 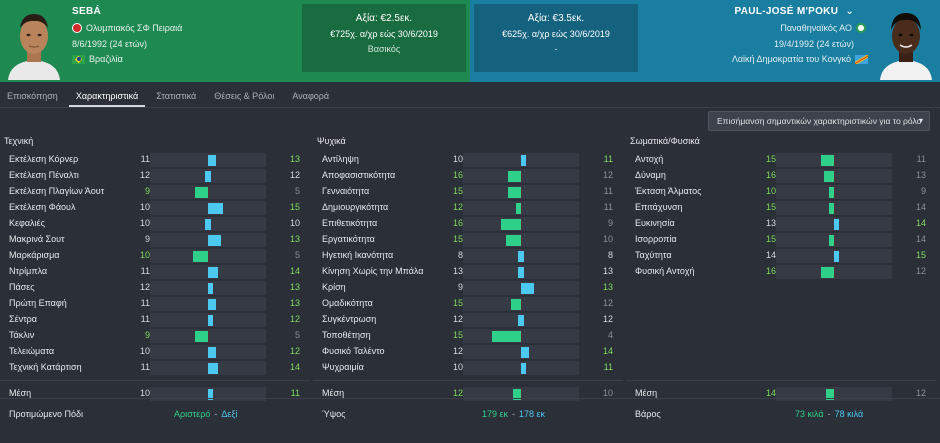 I want to click on attribute-row: Εκτέλεση Φάουλ 10 15, so click(x=155, y=208).